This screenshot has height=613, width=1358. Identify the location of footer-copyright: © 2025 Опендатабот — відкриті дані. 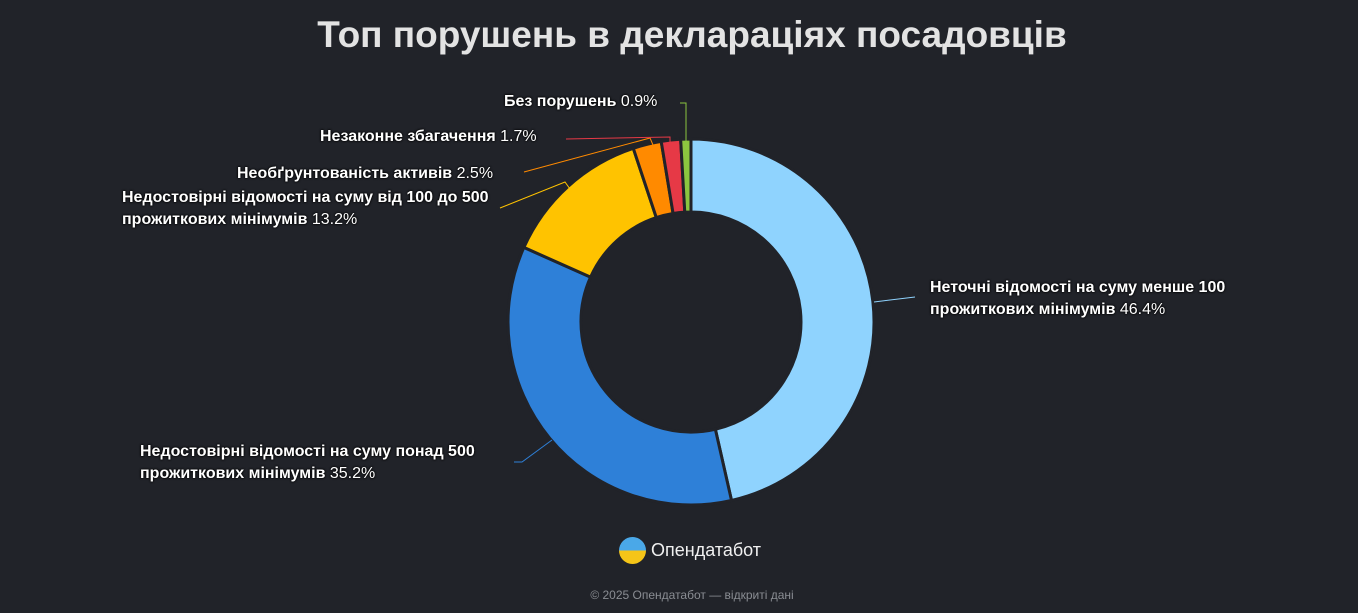
(692, 595).